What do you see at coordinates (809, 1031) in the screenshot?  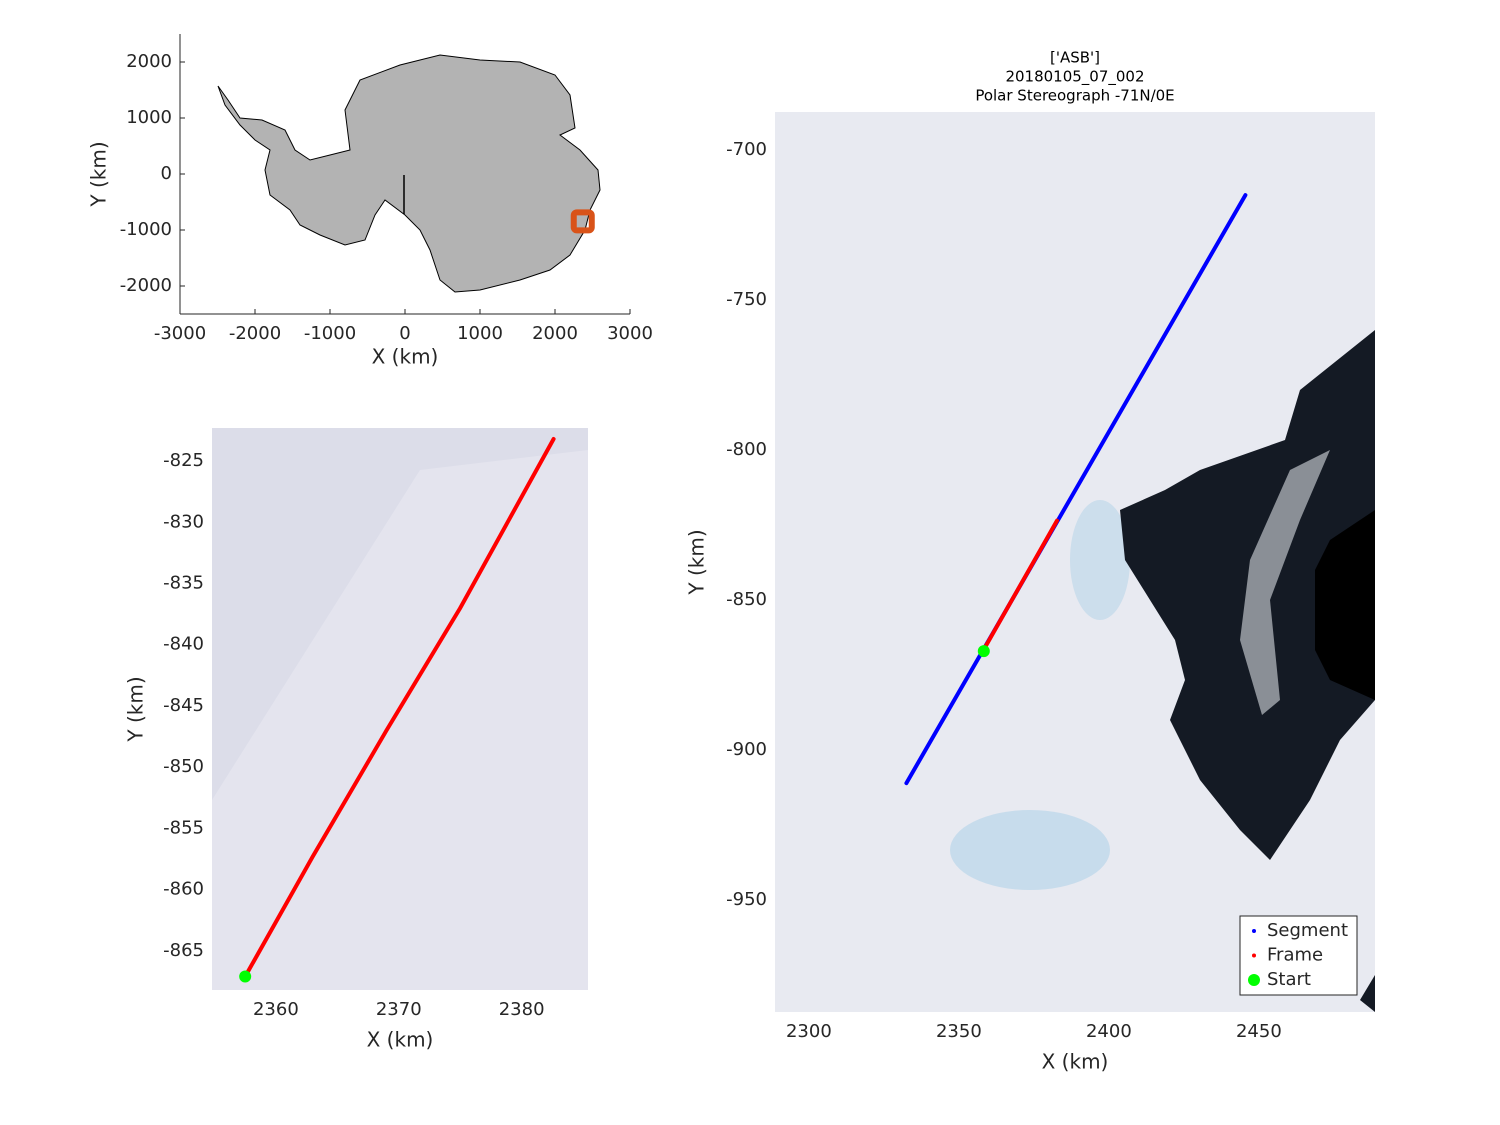 I see `x-tick-label: 2300` at bounding box center [809, 1031].